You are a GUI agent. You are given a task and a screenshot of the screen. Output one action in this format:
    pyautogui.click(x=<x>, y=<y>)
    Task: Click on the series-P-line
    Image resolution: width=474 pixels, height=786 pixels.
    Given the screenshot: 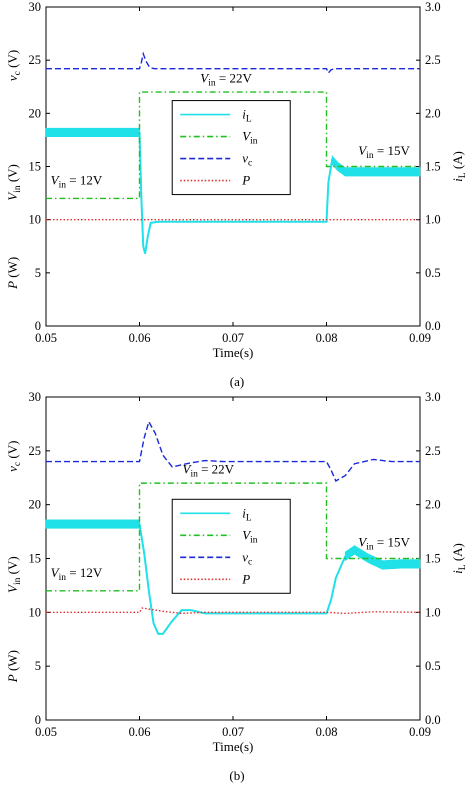 What is the action you would take?
    pyautogui.click(x=233, y=611)
    